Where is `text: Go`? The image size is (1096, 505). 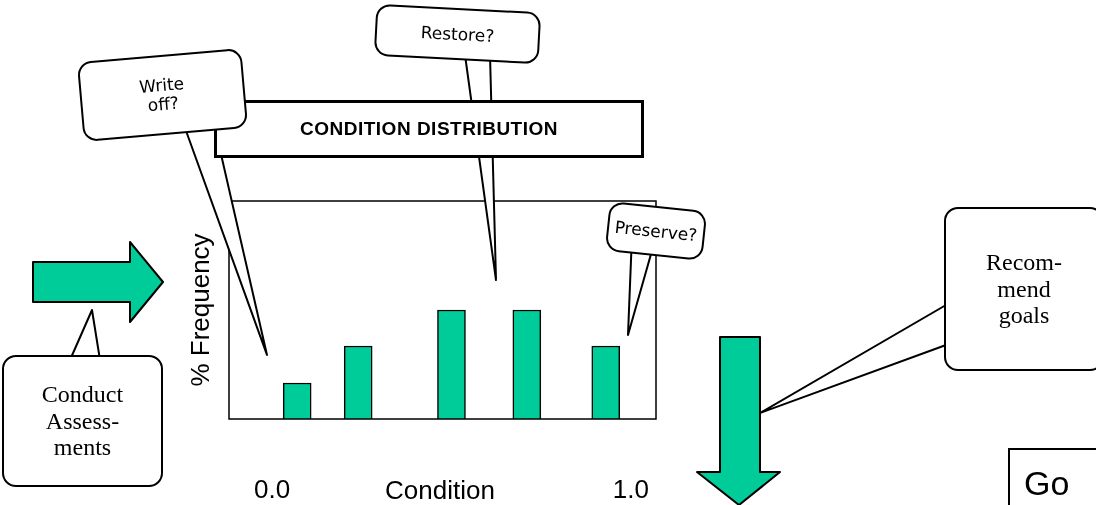 text: Go is located at coordinates (1052, 476).